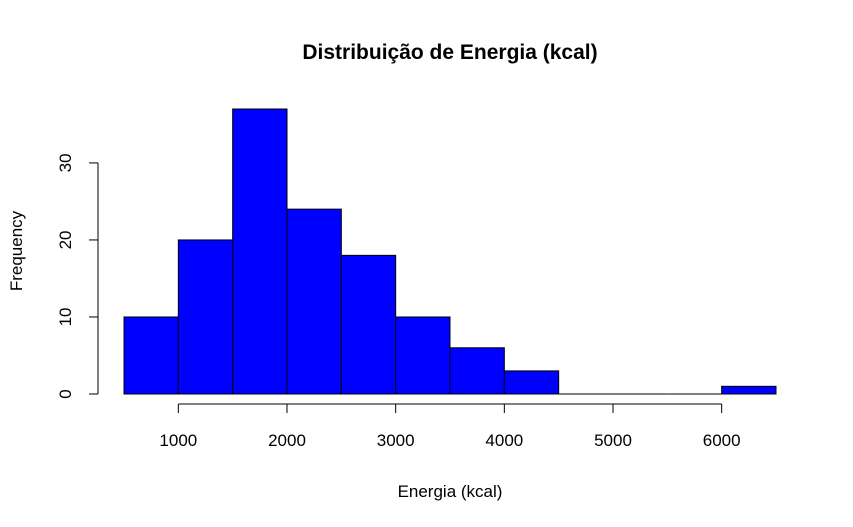 The width and height of the screenshot is (853, 527). What do you see at coordinates (722, 440) in the screenshot?
I see `x-tick-label: 6000` at bounding box center [722, 440].